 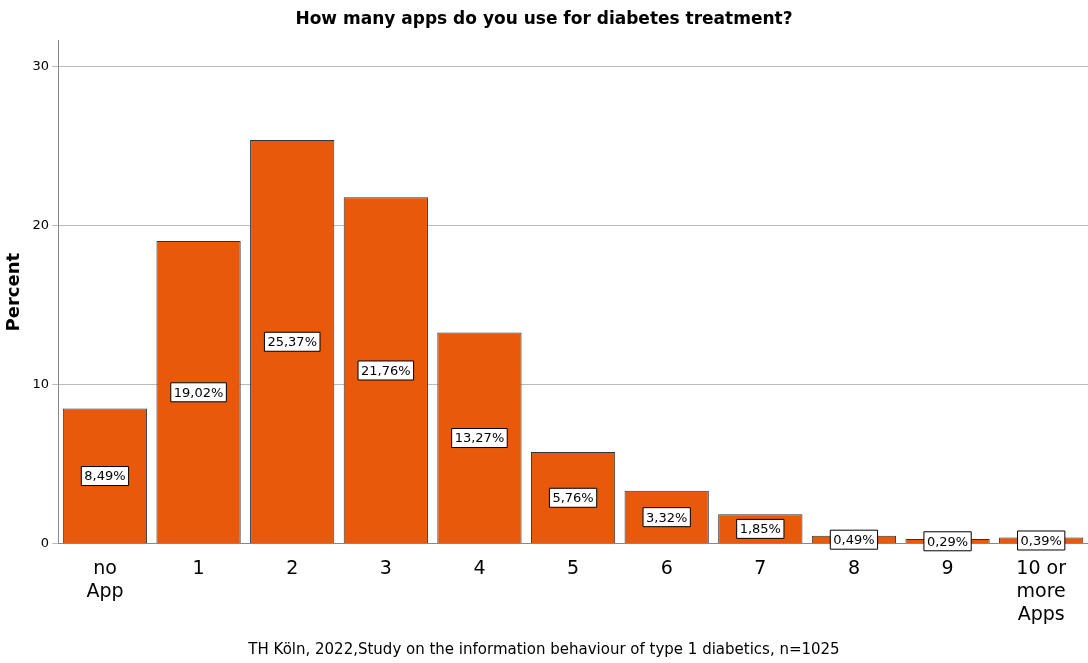 I want to click on y-tick-label: 20, so click(x=41, y=224).